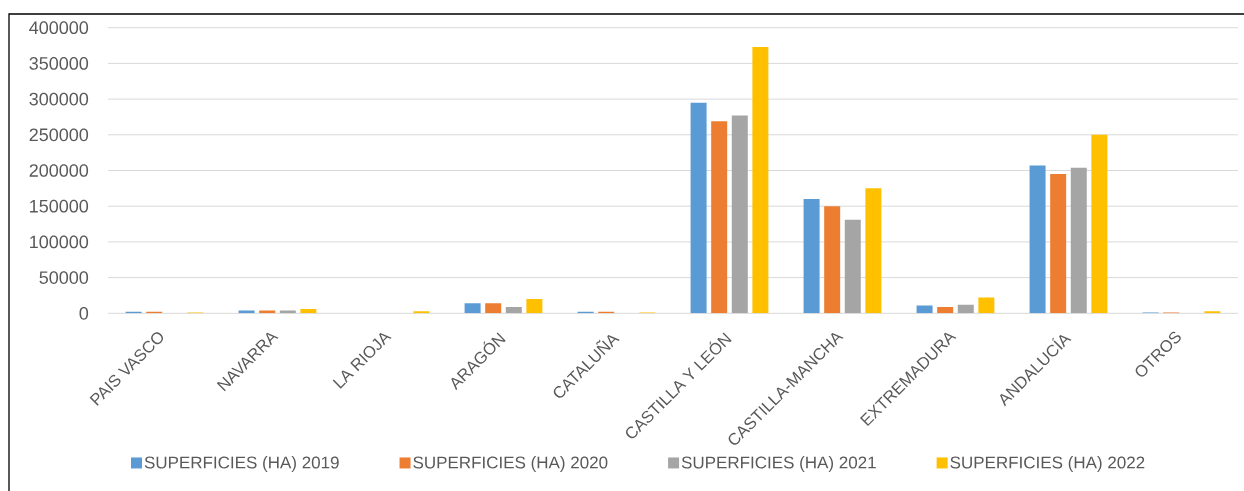 The height and width of the screenshot is (491, 1244). What do you see at coordinates (59, 99) in the screenshot?
I see `y-tick-label: 300000` at bounding box center [59, 99].